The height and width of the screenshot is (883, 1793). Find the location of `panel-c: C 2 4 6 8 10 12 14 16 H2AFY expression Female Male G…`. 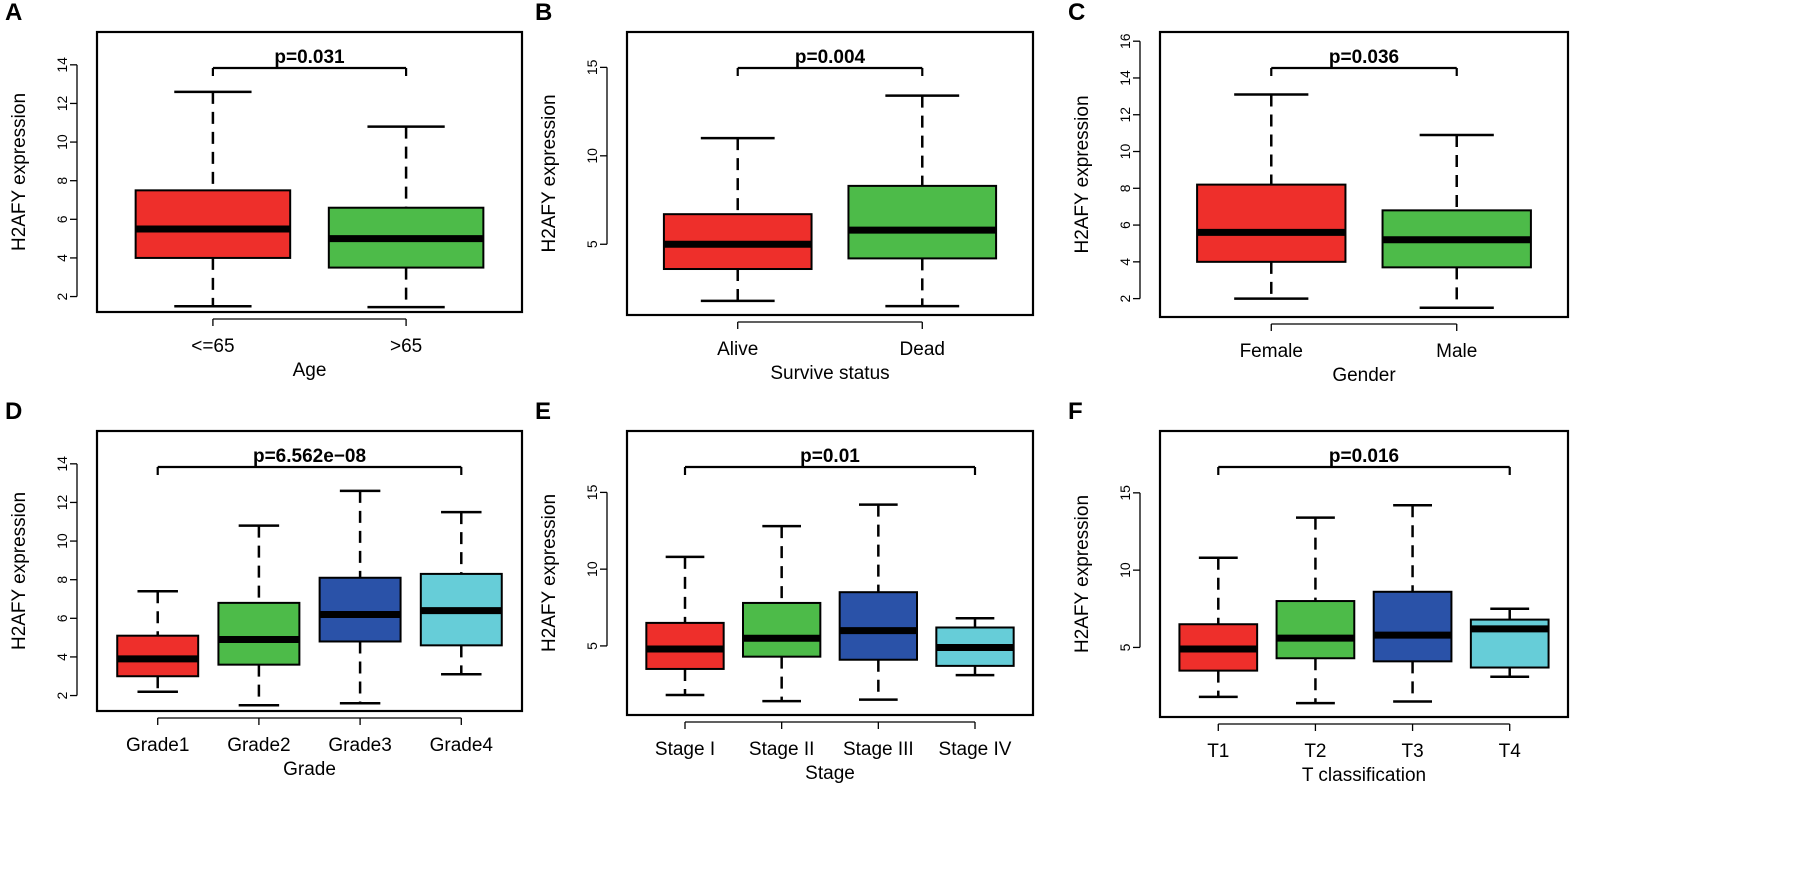

panel-c: C 2 4 6 8 10 12 14 16 H2AFY expression Female Male G… is located at coordinates (1319, 193).